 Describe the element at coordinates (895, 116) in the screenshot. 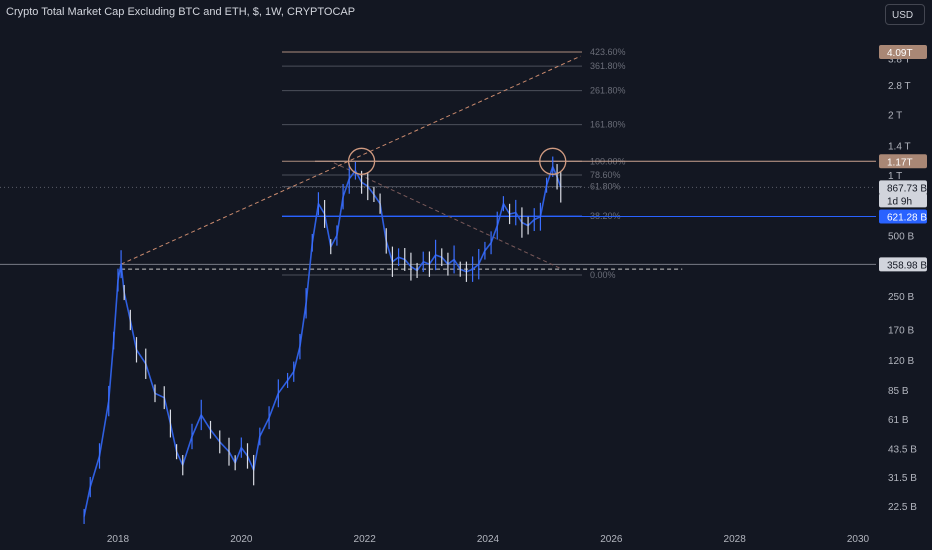

I see `price-axis-tick: 2 T` at that location.